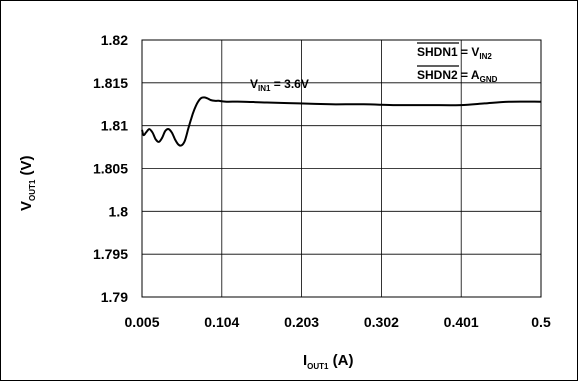  I want to click on x-tick-label: 0.104, so click(221, 322).